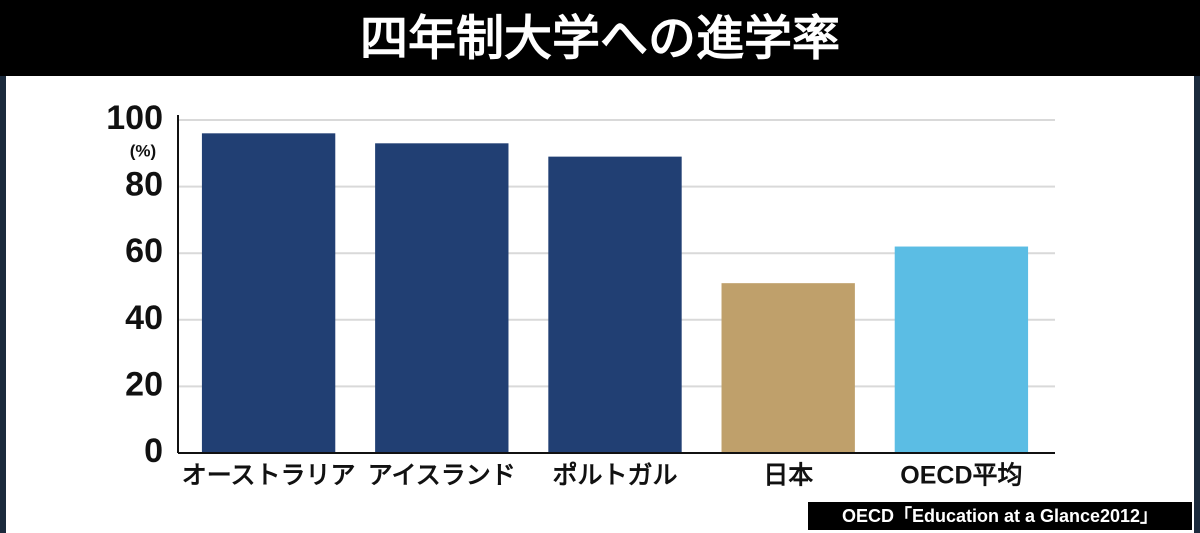  What do you see at coordinates (788, 476) in the screenshot?
I see `x-tick-label: 日本` at bounding box center [788, 476].